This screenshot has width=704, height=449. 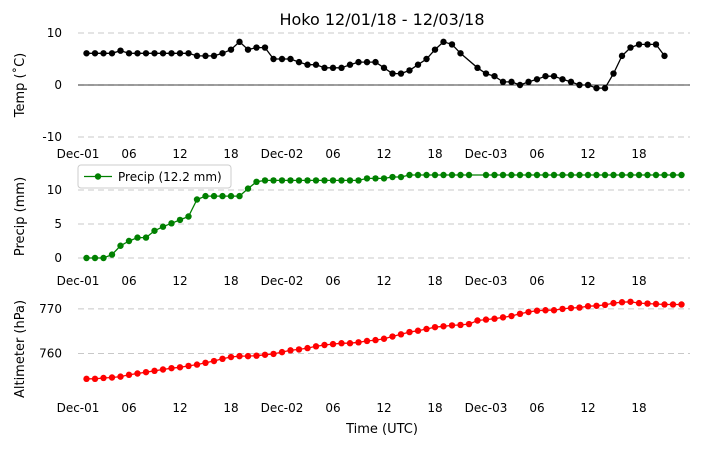 What do you see at coordinates (486, 154) in the screenshot?
I see `x-tick-label: Dec-03` at bounding box center [486, 154].